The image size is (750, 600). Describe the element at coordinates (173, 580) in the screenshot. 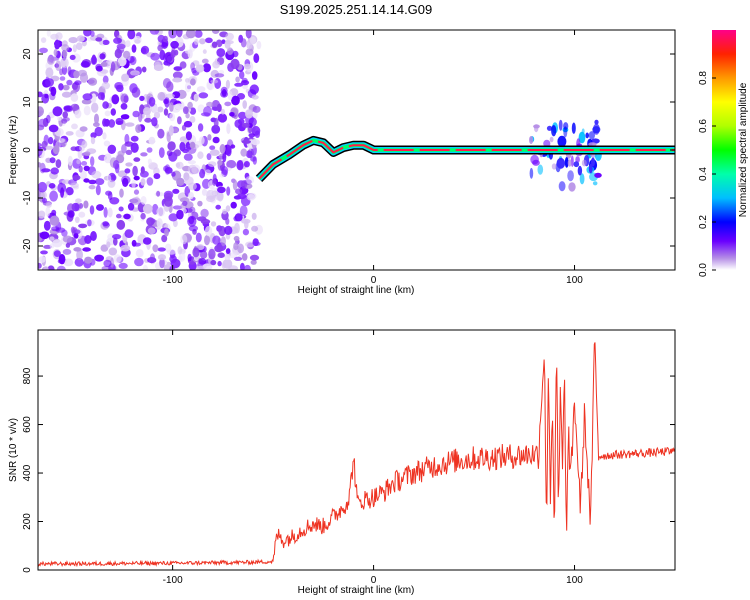

I see `x-tick-label: -100` at that location.